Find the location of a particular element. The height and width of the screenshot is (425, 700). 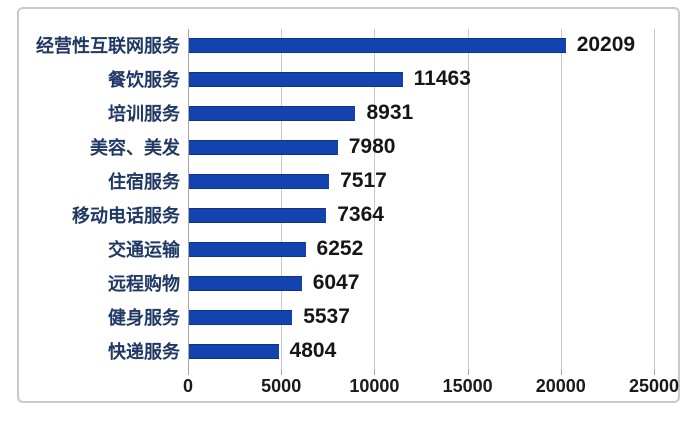

category-label: 经营性互联网服务 is located at coordinates (108, 46).